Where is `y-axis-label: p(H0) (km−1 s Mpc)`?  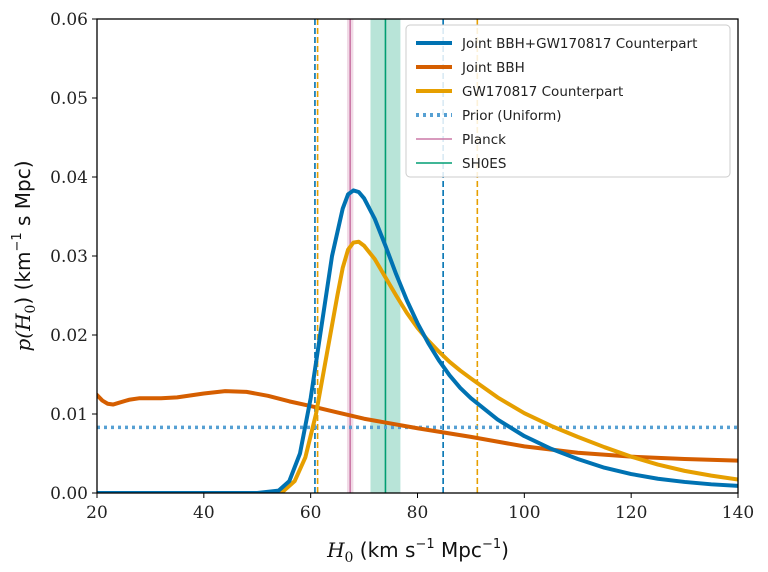
y-axis-label: p(H0) (km−1 s Mpc) is located at coordinates (24, 255).